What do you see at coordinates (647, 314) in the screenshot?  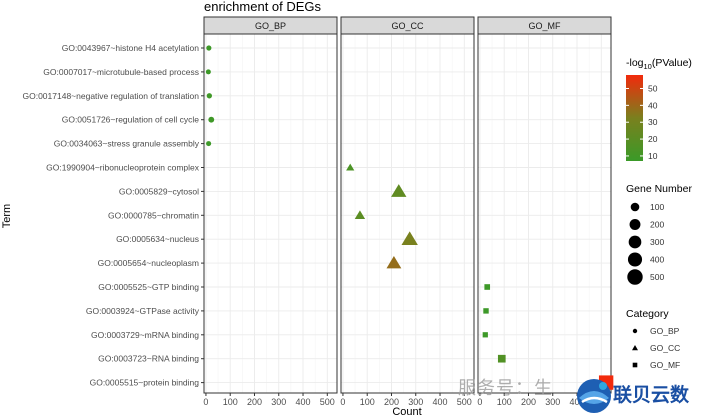 I see `shape-legend-title: Category` at bounding box center [647, 314].